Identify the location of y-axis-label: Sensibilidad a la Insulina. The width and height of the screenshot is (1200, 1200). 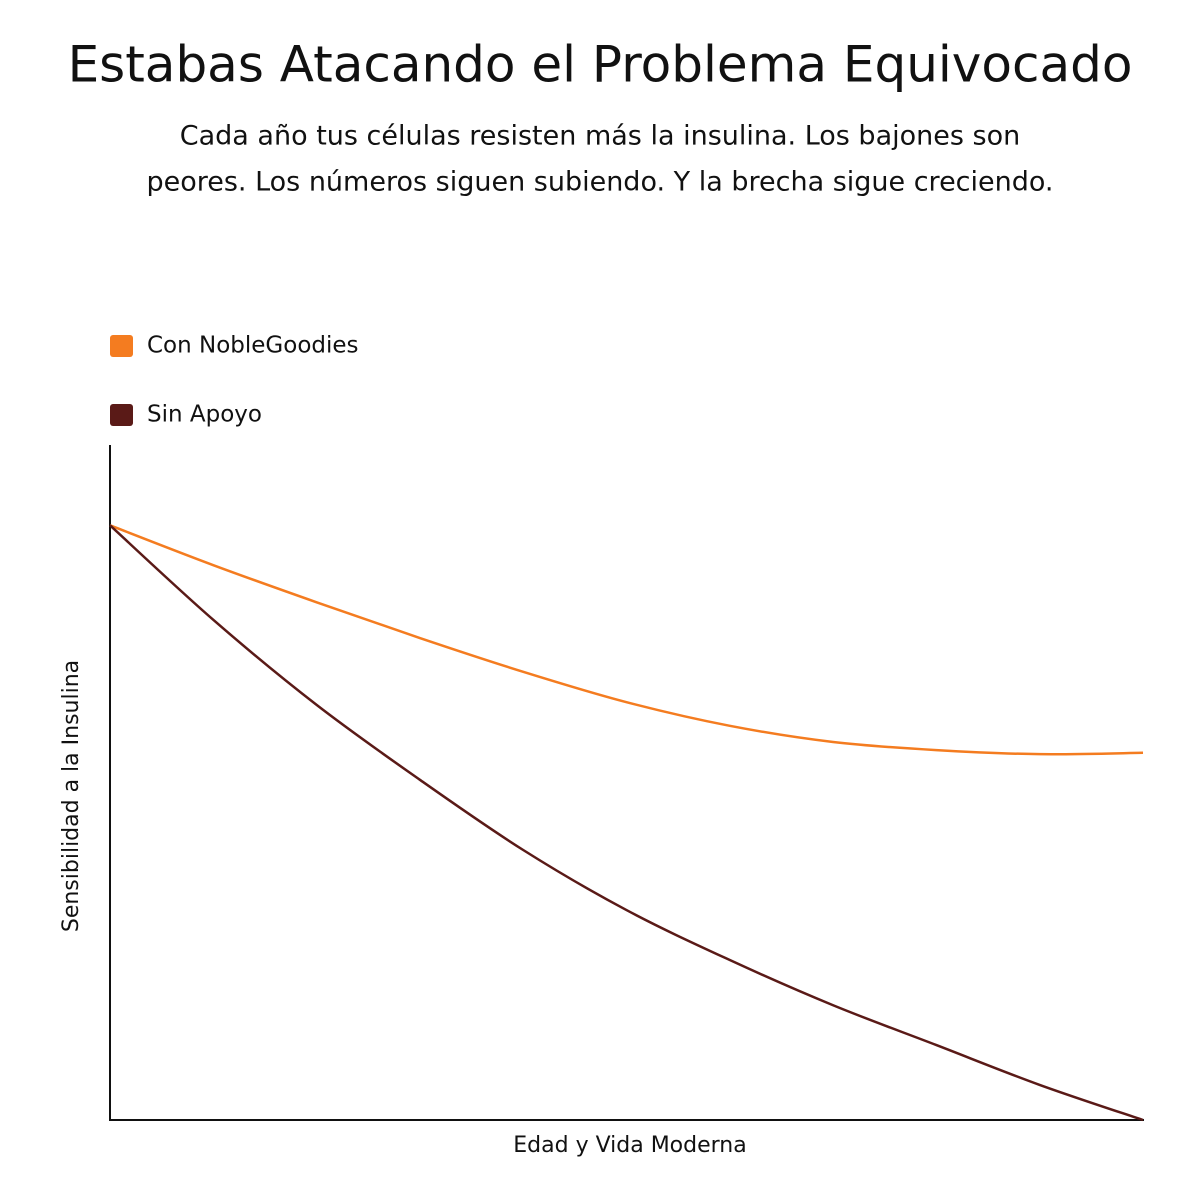
(71, 796).